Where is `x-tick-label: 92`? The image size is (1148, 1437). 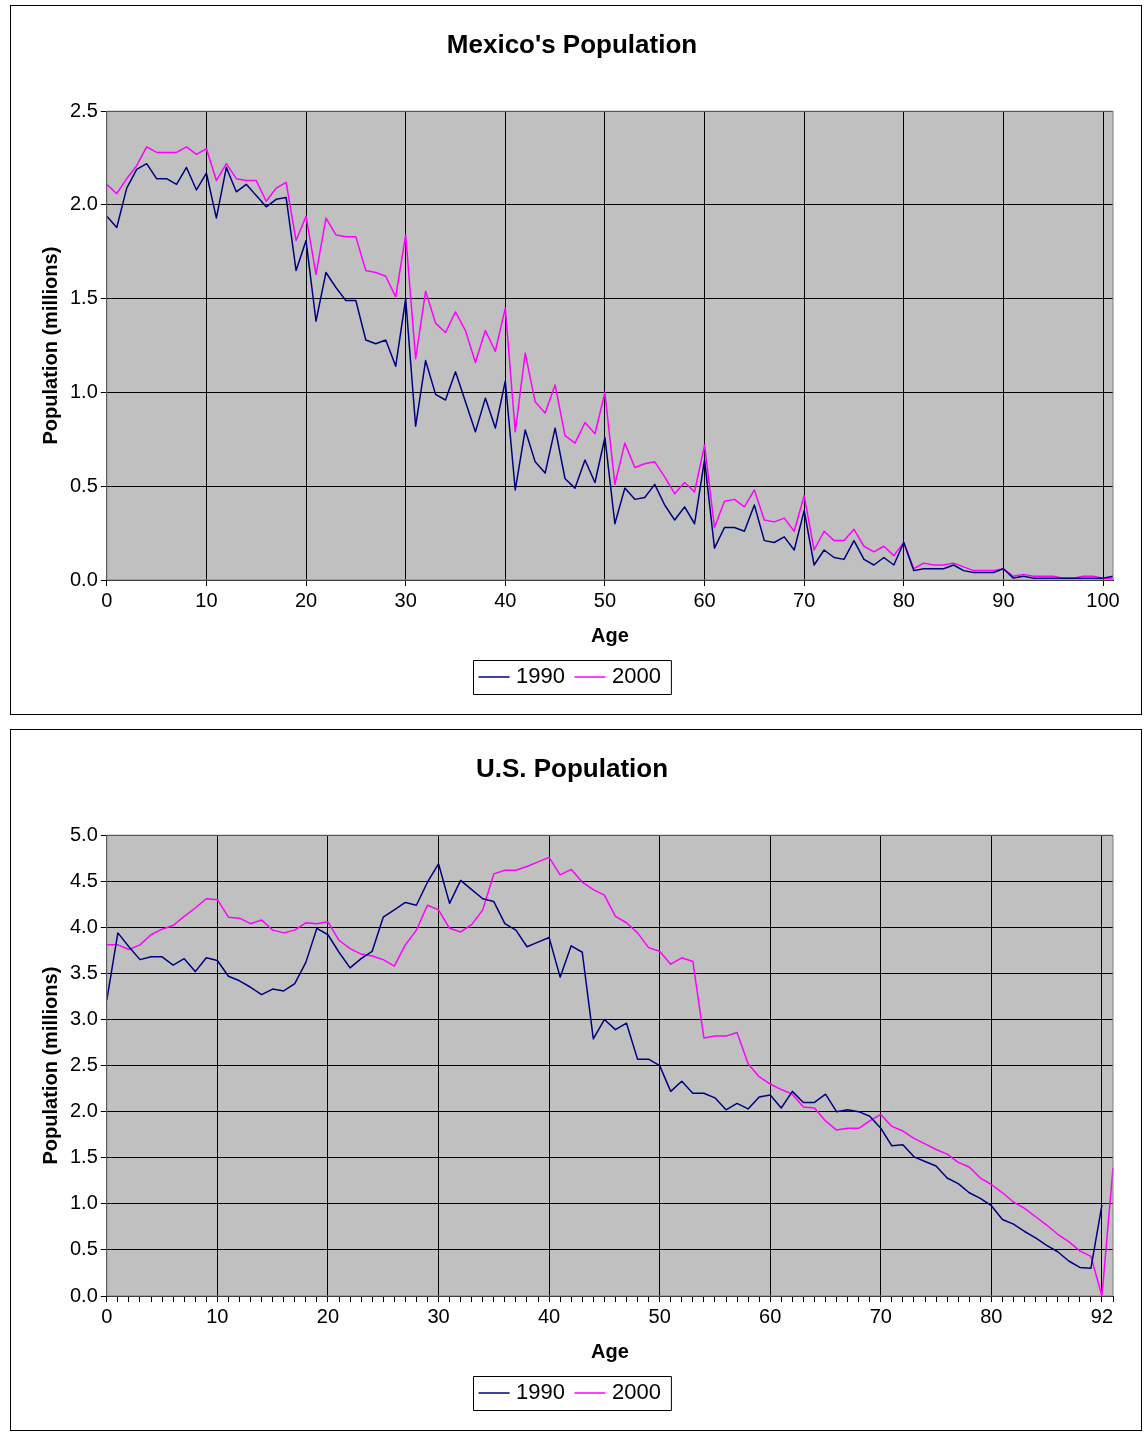
x-tick-label: 92 is located at coordinates (1102, 1315).